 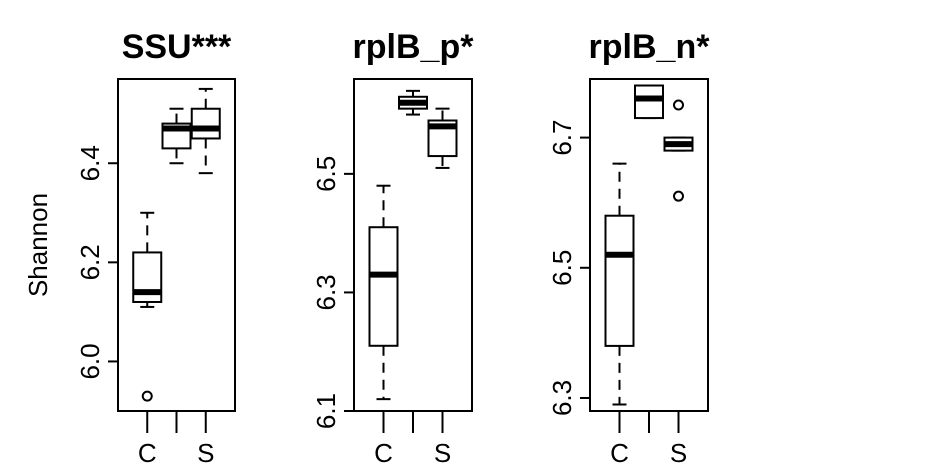 What do you see at coordinates (326, 411) in the screenshot?
I see `y-tick-label: 6.1` at bounding box center [326, 411].